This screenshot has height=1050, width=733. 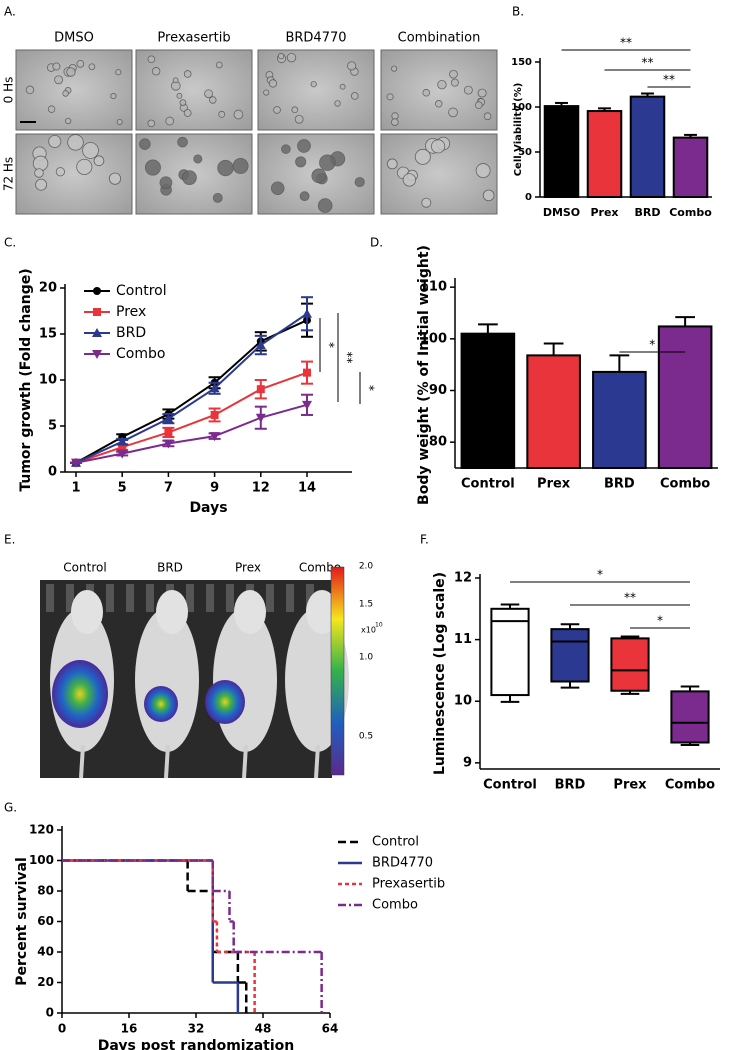 I want to click on x-tick-label: 5, so click(x=122, y=488).